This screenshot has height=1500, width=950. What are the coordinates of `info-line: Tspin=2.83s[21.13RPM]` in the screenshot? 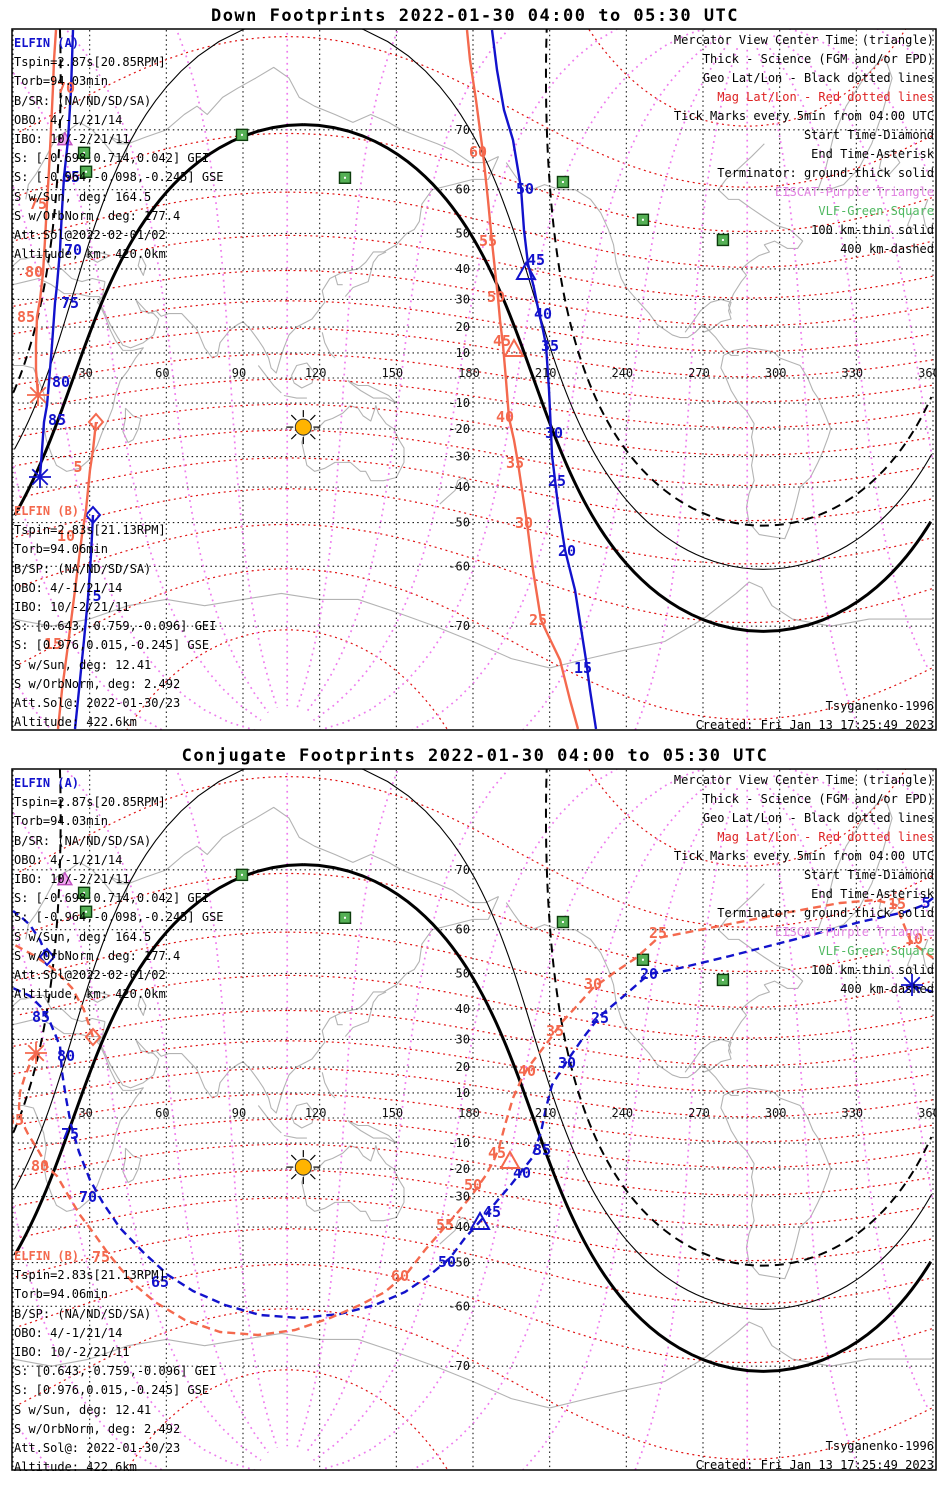 It's located at (90, 1275).